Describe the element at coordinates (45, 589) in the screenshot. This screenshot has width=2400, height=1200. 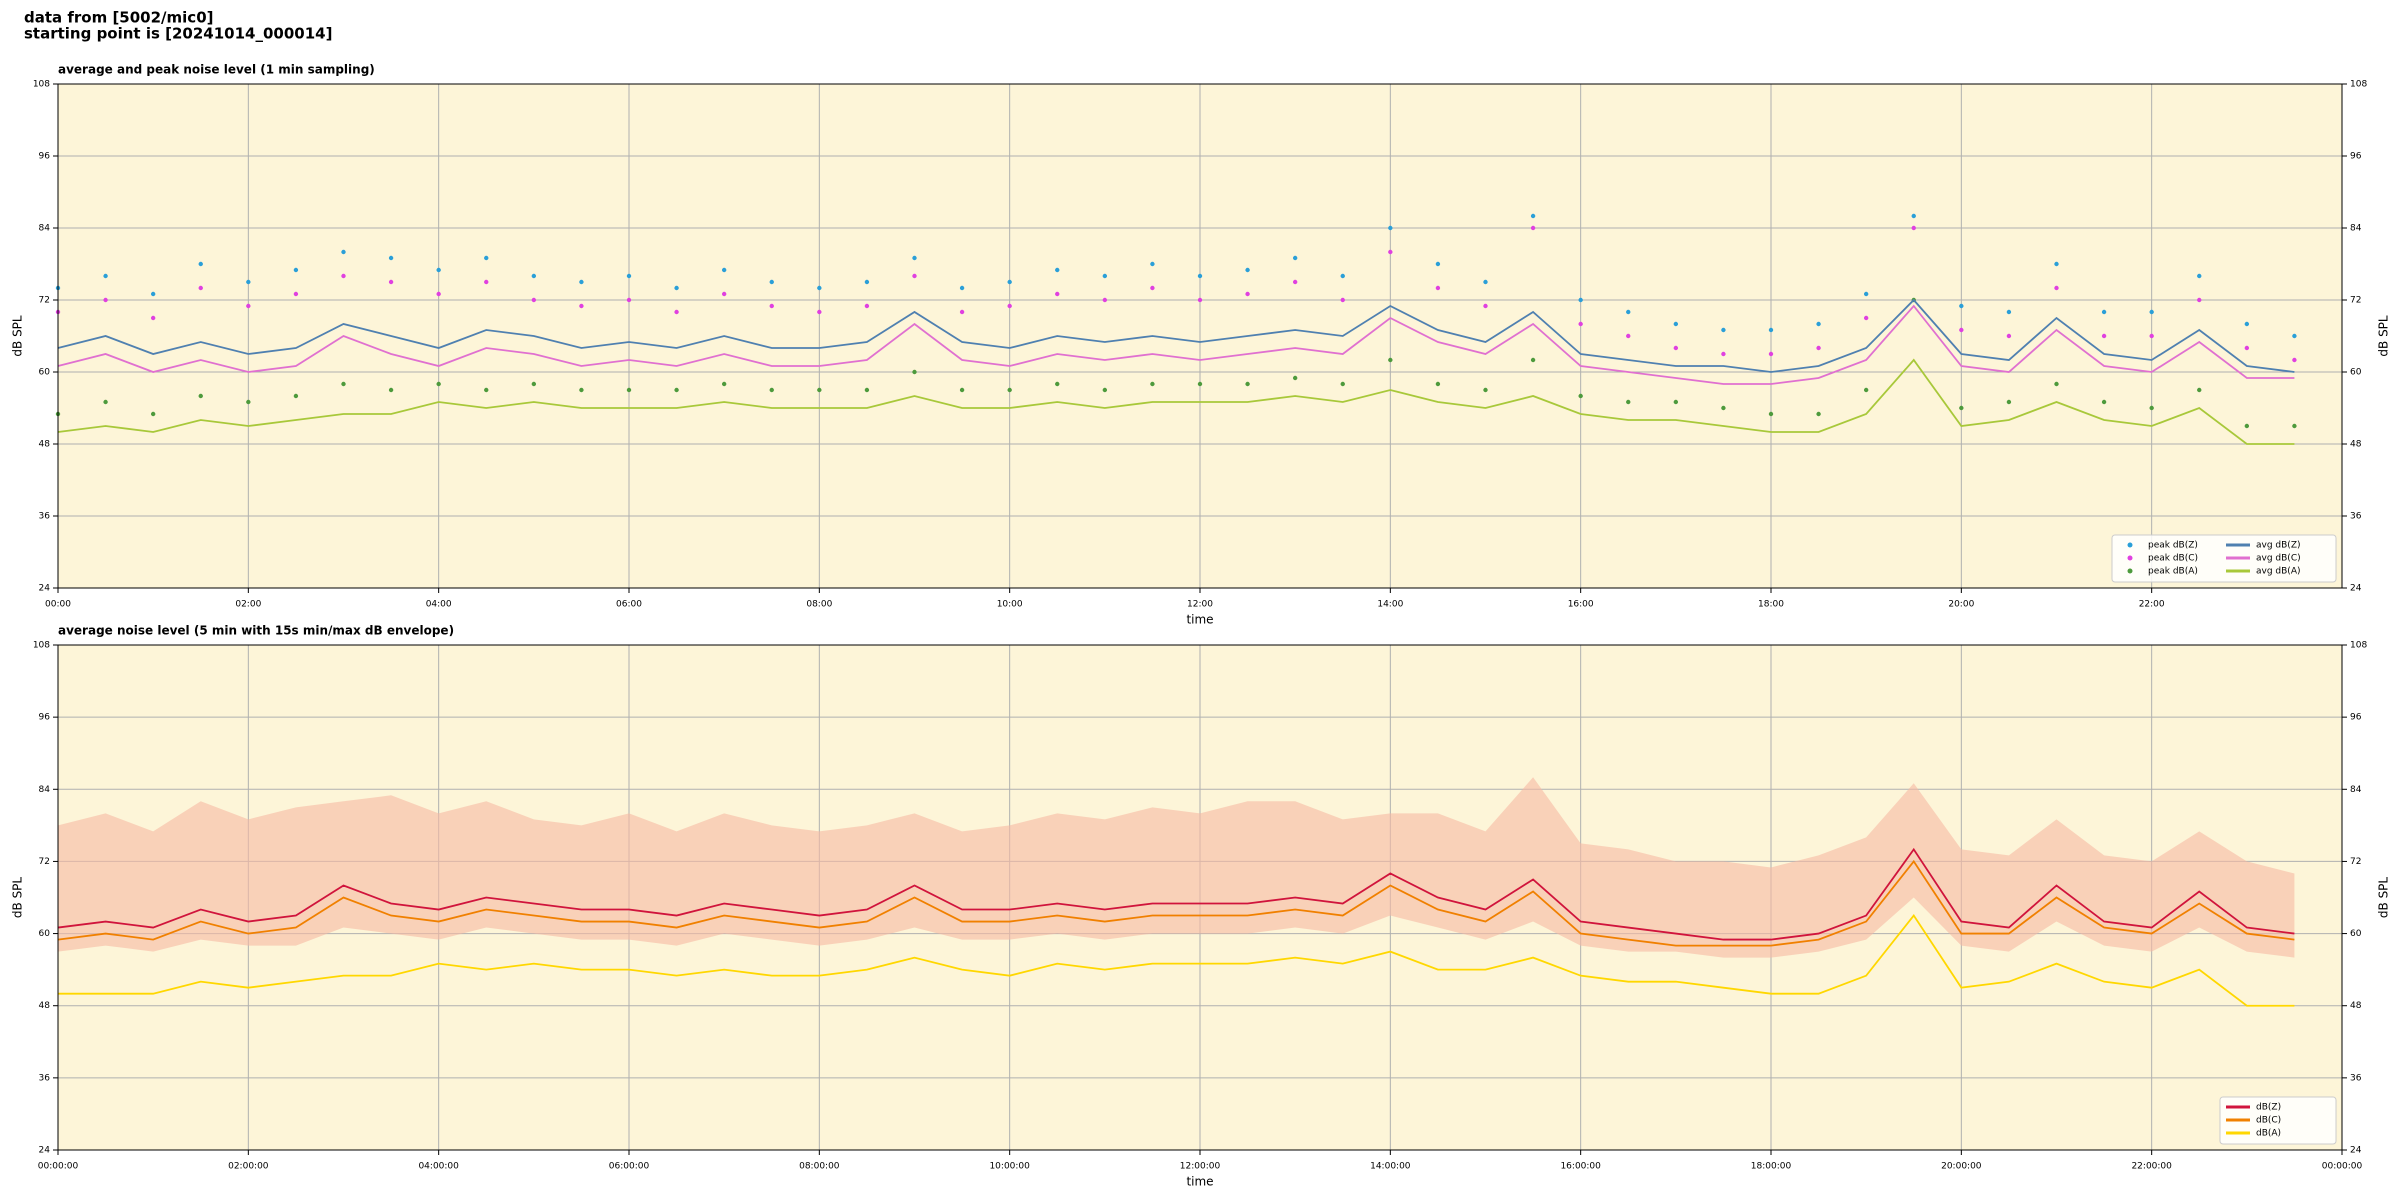
I see `y-tick-label: 24` at that location.